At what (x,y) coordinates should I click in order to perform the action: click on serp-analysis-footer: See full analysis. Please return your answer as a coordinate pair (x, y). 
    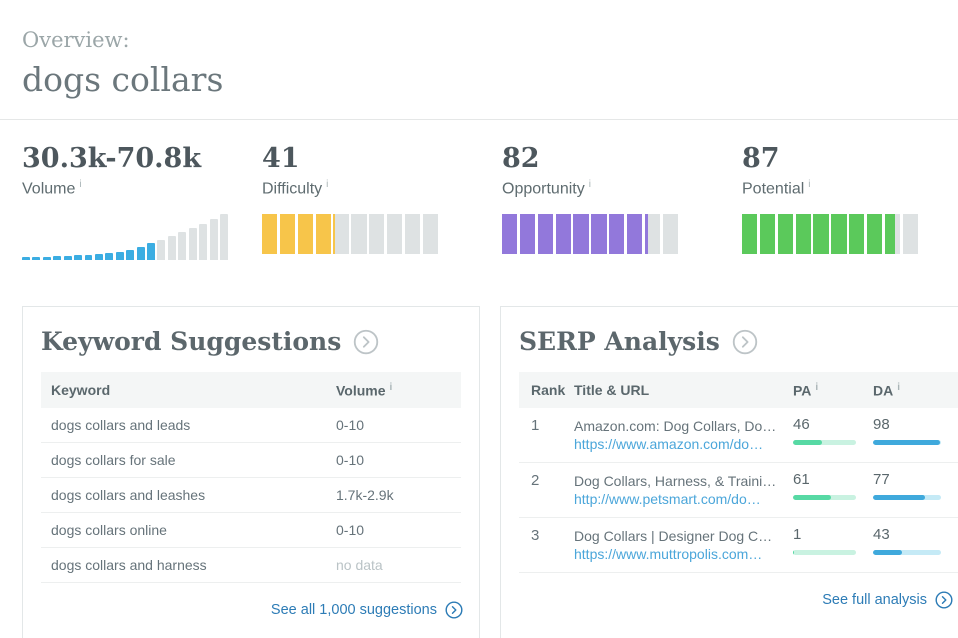
    Looking at the image, I should click on (729, 591).